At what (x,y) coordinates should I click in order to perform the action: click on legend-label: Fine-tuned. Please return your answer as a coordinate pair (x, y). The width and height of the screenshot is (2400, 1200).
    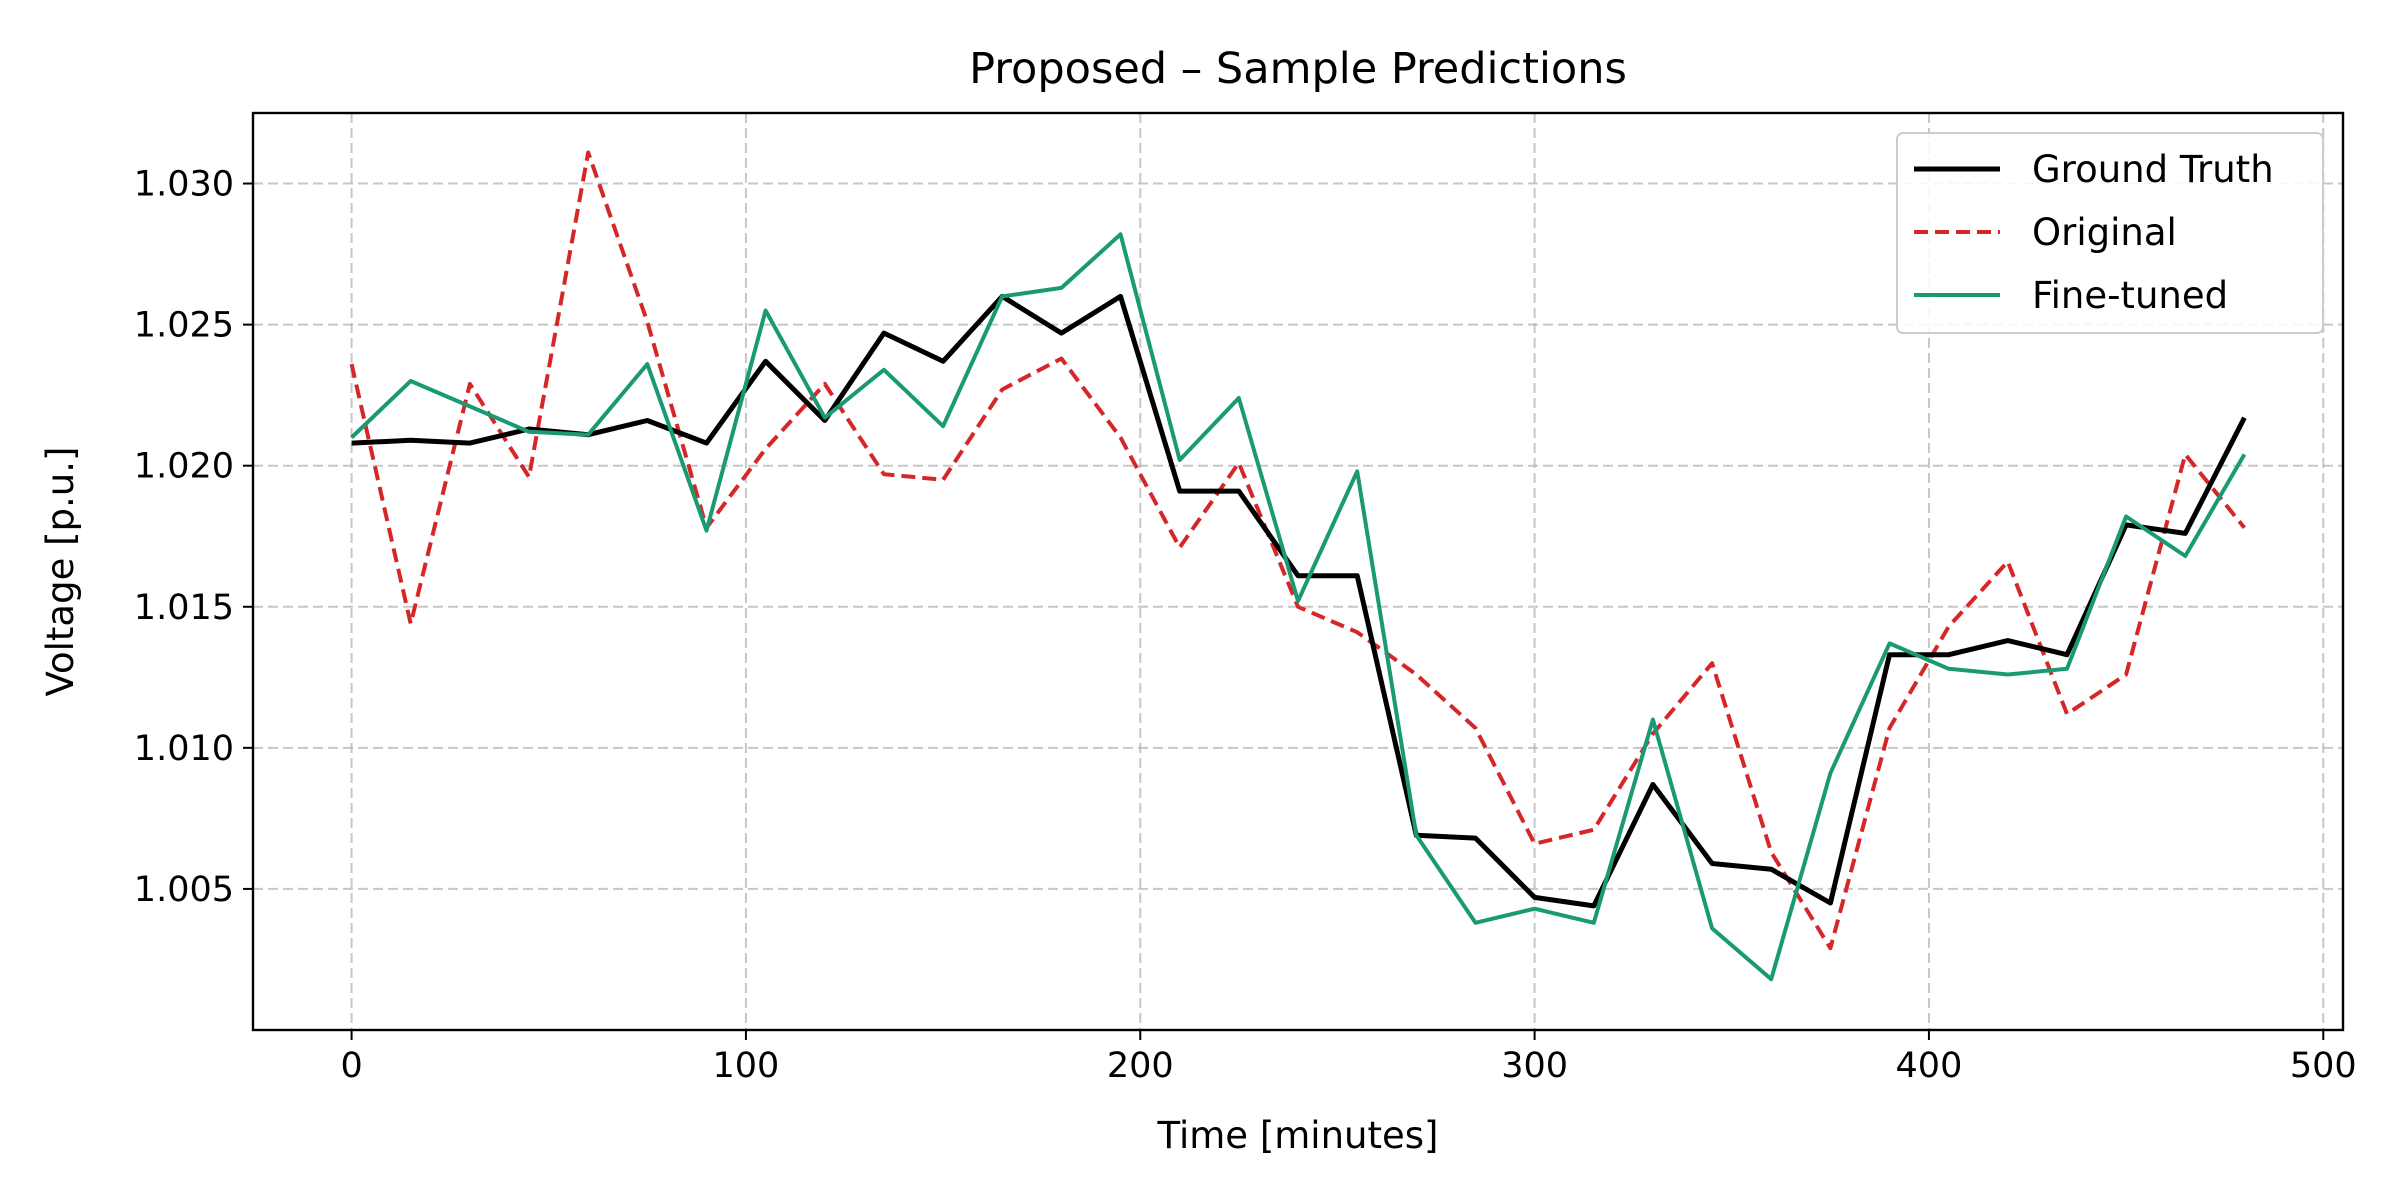
    Looking at the image, I should click on (2130, 295).